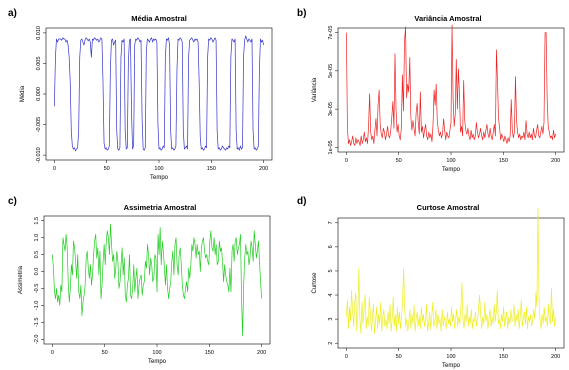  Describe the element at coordinates (261, 353) in the screenshot. I see `assimetria-xtick-label: 200` at that location.